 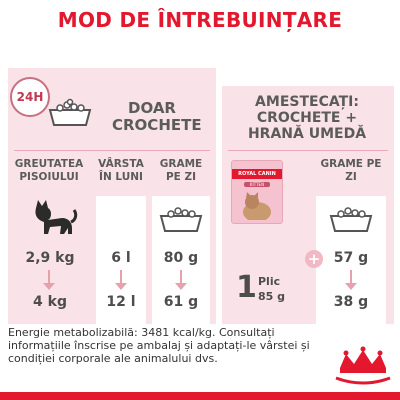 What do you see at coordinates (257, 174) in the screenshot?
I see `pouch-brand: ROYAL CANIN` at bounding box center [257, 174].